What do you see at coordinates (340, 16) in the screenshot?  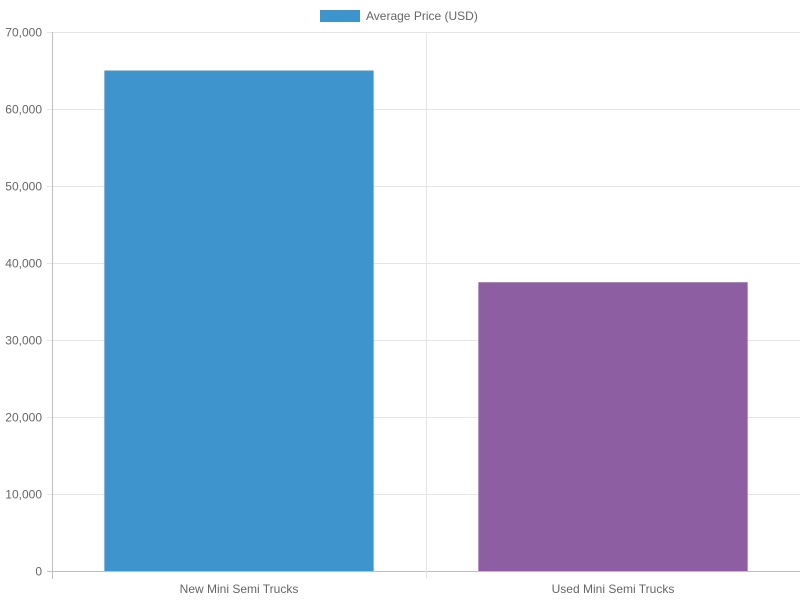 I see `legend-swatch` at bounding box center [340, 16].